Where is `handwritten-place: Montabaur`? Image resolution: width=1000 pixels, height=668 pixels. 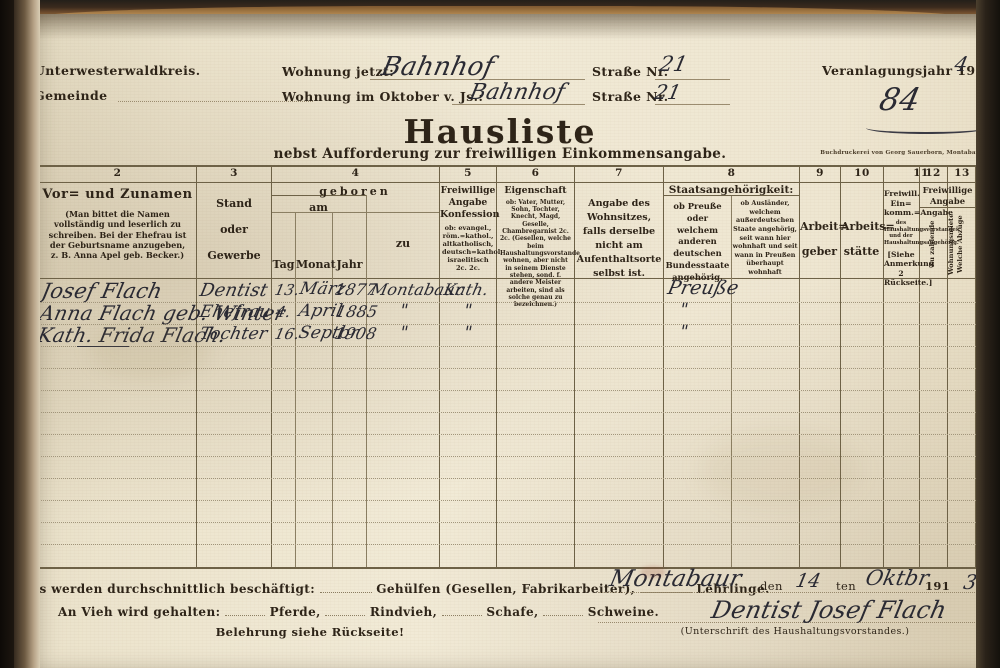 handwritten-place: Montabaur is located at coordinates (675, 579).